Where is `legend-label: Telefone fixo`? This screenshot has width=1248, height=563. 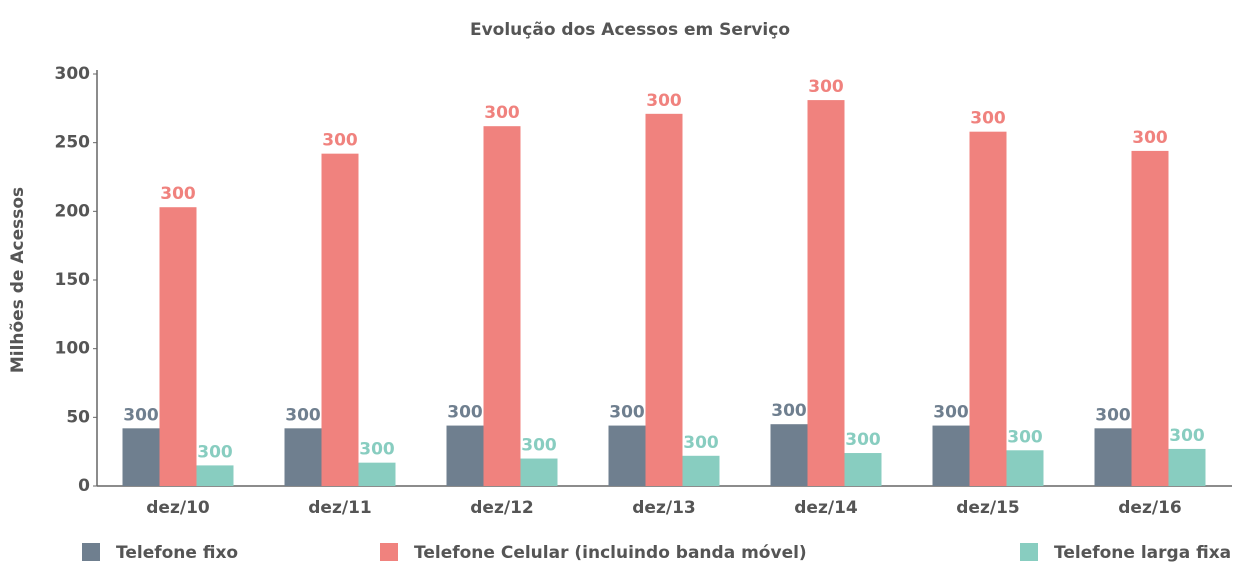 legend-label: Telefone fixo is located at coordinates (177, 553).